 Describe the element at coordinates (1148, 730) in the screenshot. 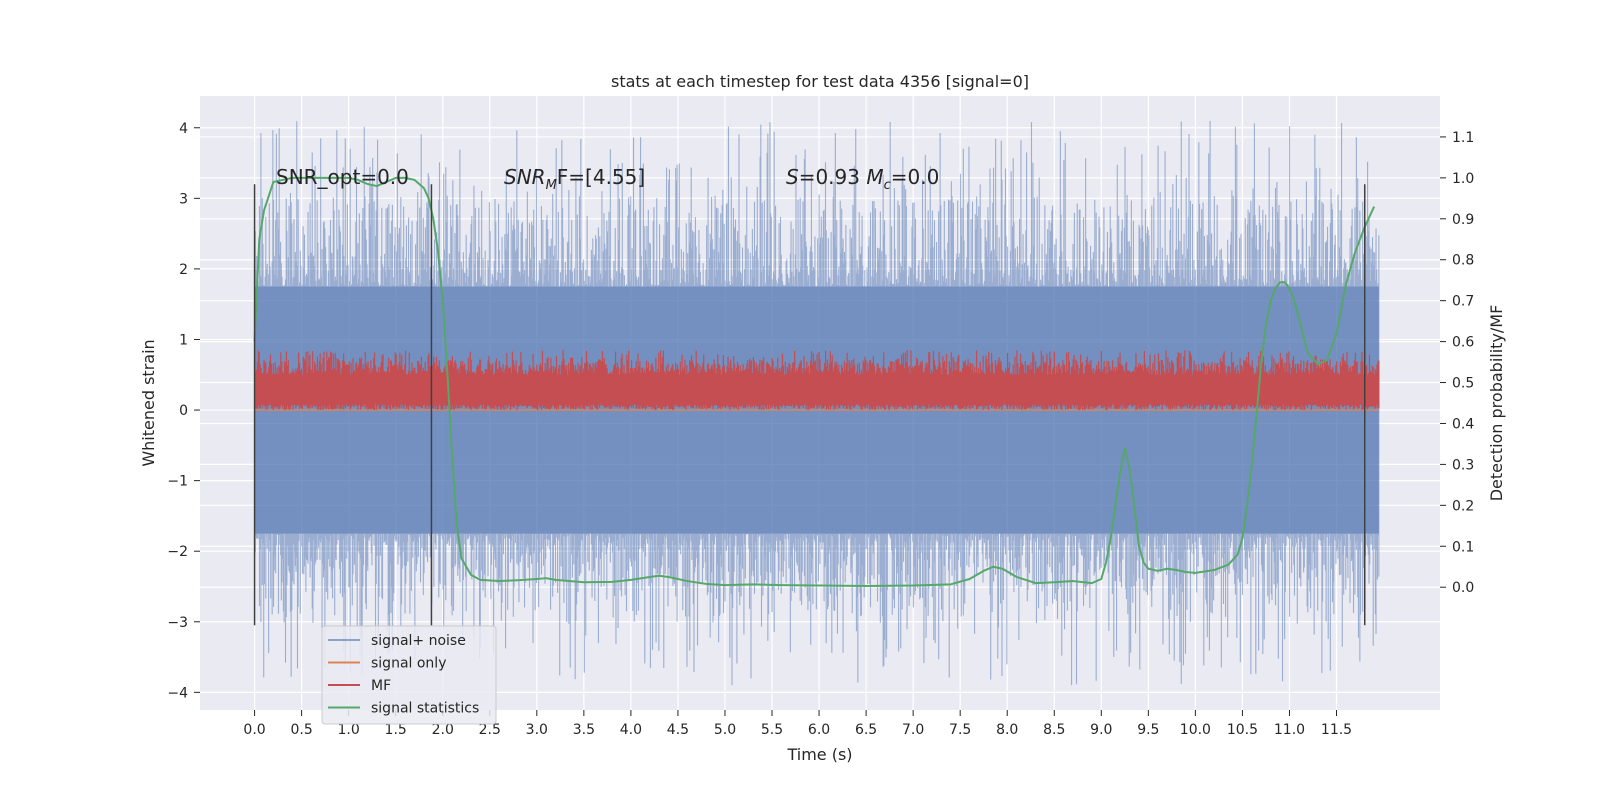

I see `x-tick-label-19: 9.5` at that location.